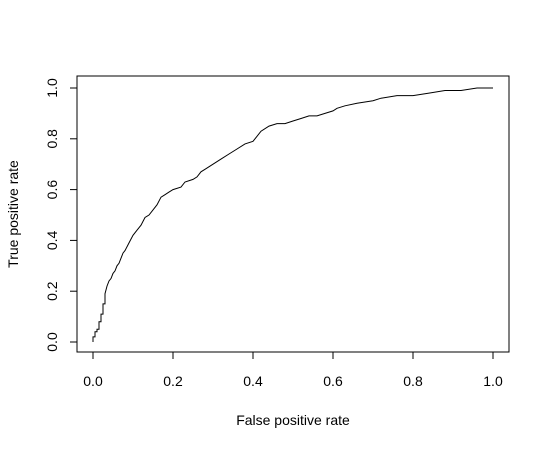  Describe the element at coordinates (173, 381) in the screenshot. I see `x-tick-label: 0.2` at that location.